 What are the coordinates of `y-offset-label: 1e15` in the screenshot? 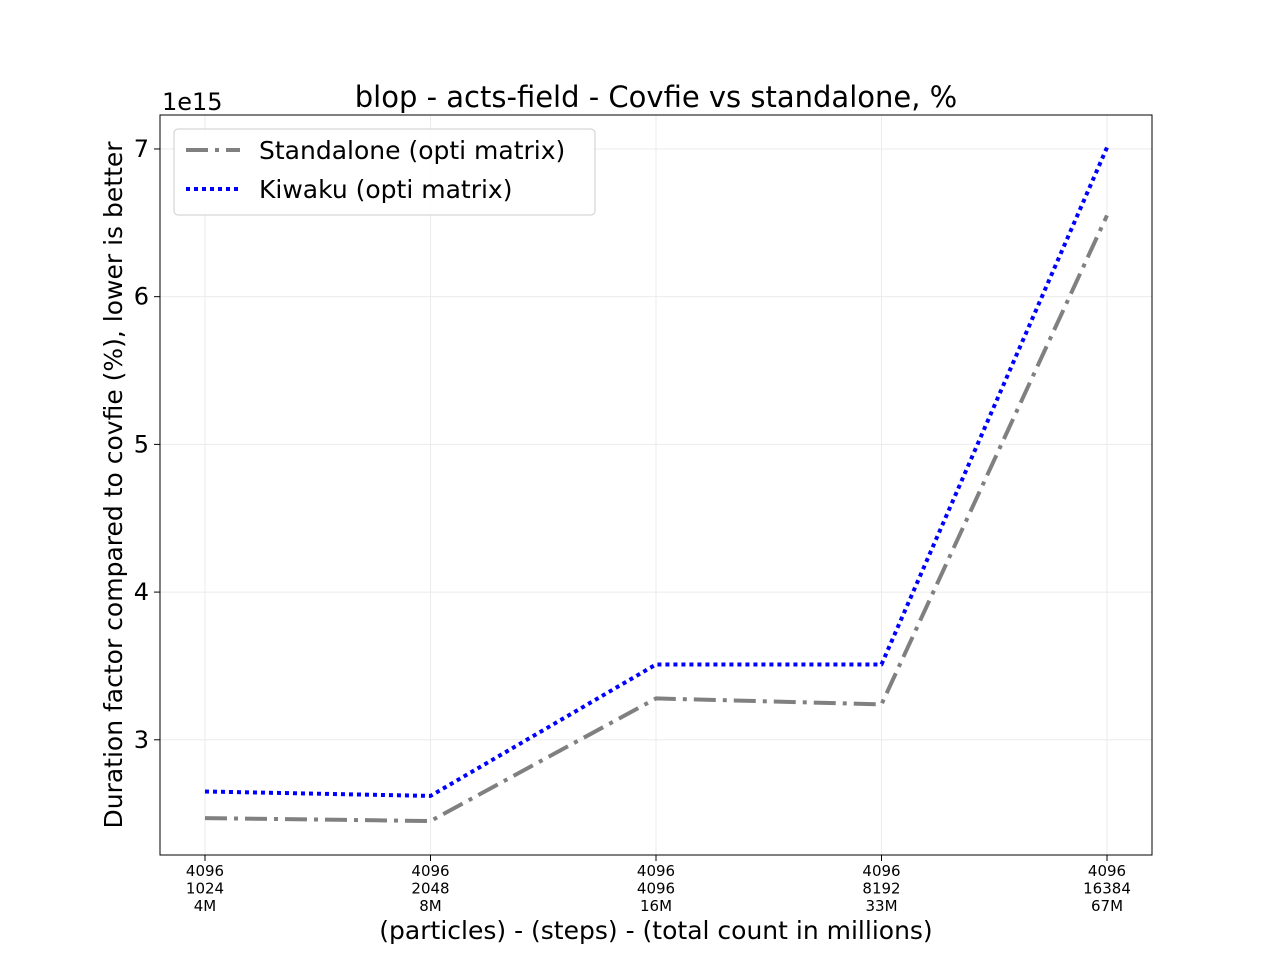 It's located at (192, 102).